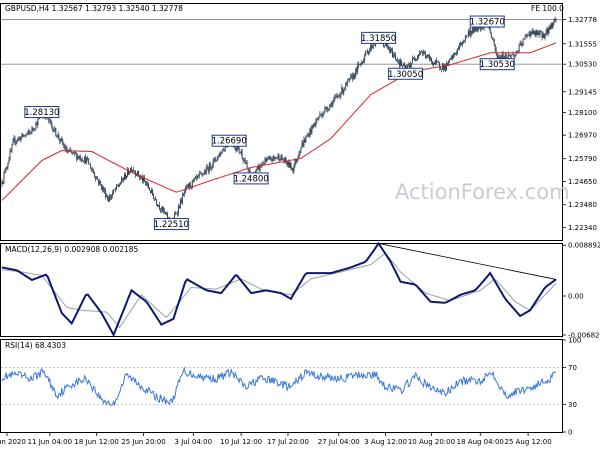  What do you see at coordinates (41, 112) in the screenshot?
I see `price-label-1.28130: 1.28130` at bounding box center [41, 112].